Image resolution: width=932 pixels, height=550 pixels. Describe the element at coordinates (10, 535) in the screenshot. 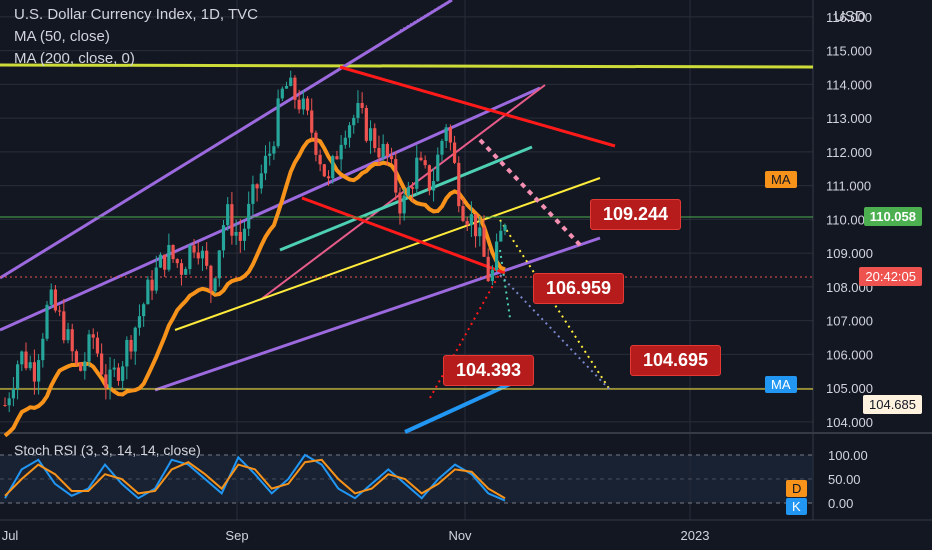

I see `time-tick-label: Jul` at that location.